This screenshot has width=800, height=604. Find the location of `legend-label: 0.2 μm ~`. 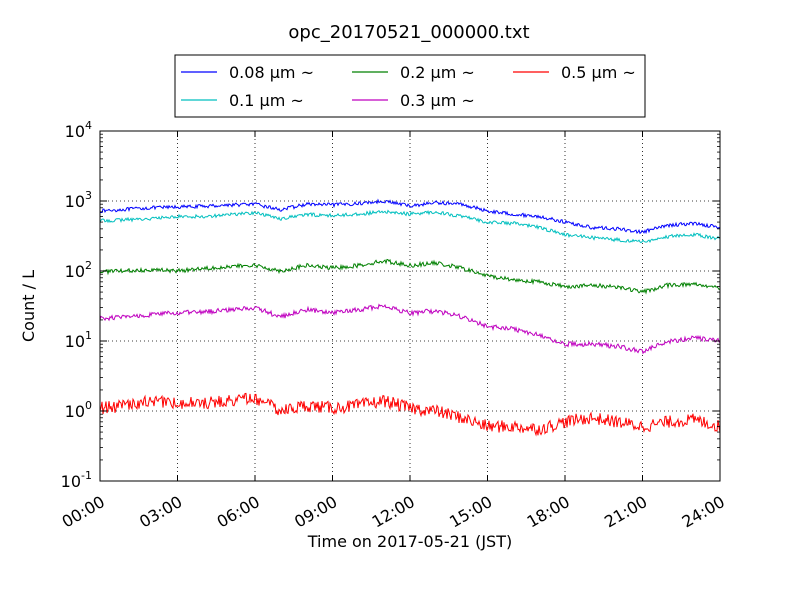

legend-label: 0.2 μm ~ is located at coordinates (437, 72).